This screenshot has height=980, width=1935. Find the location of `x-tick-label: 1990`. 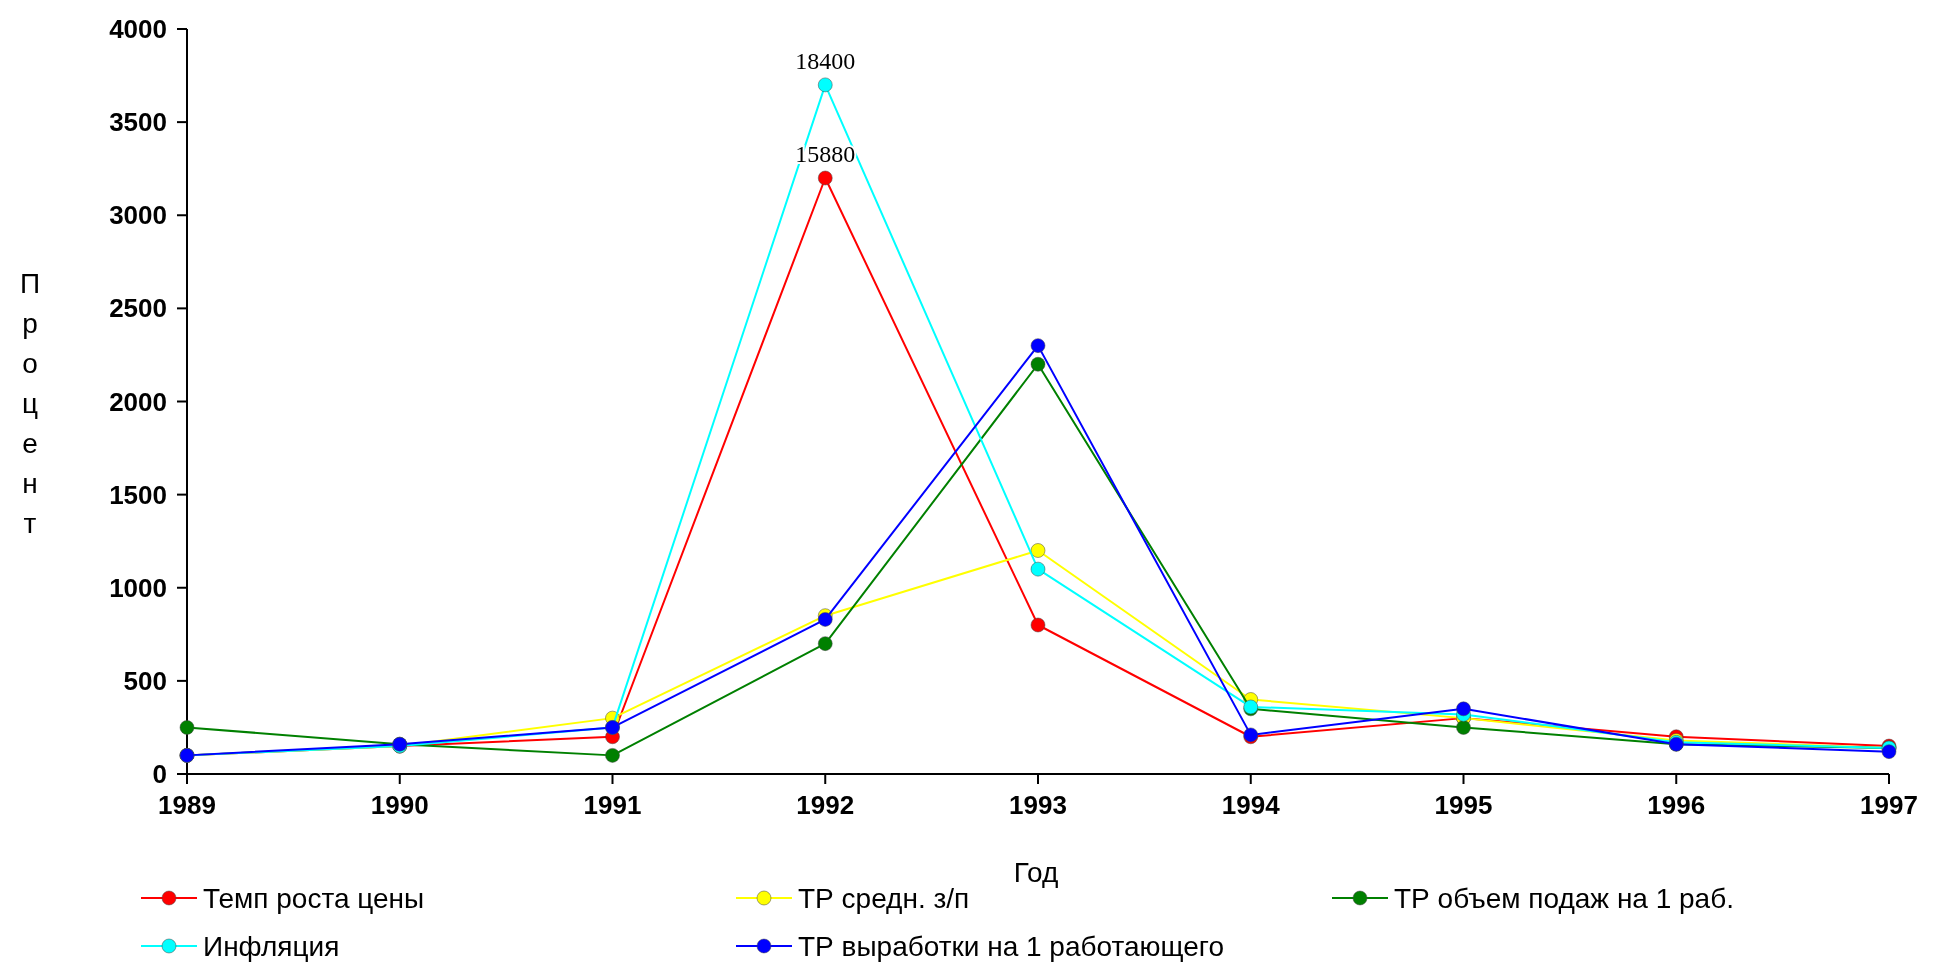

x-tick-label: 1990 is located at coordinates (399, 805).